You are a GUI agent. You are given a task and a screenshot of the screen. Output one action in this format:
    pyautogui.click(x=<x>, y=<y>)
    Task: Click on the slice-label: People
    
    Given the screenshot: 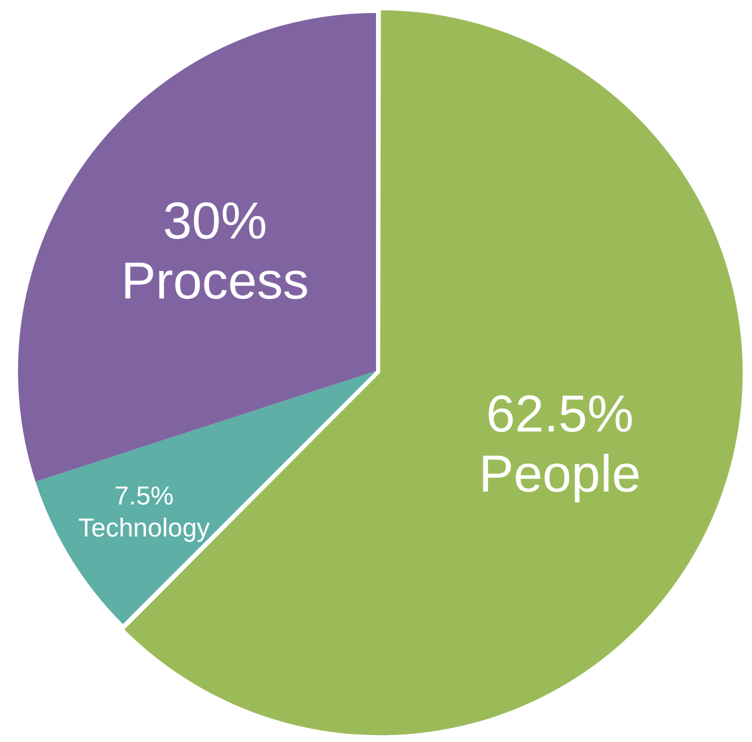 What is the action you would take?
    pyautogui.click(x=559, y=475)
    